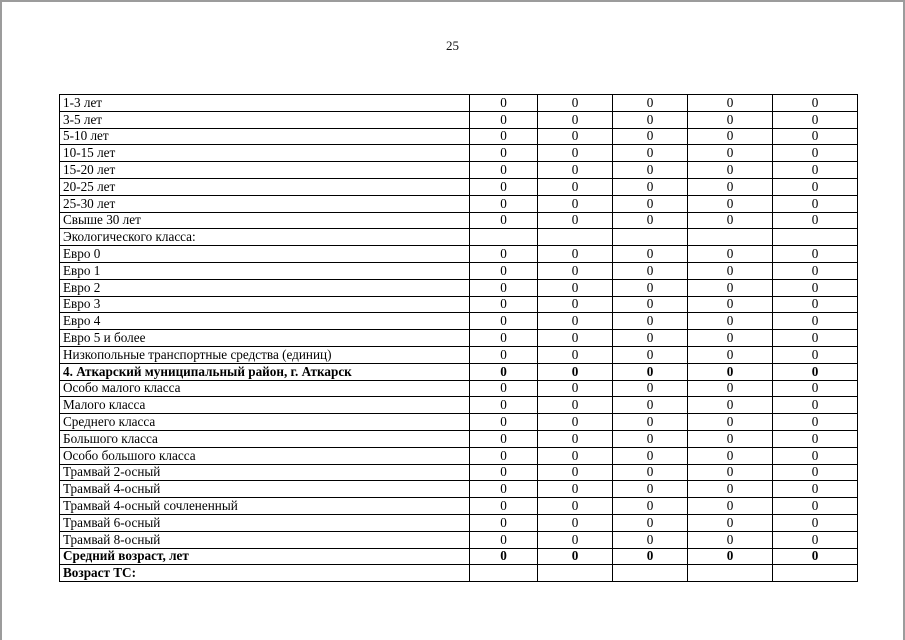  What do you see at coordinates (264, 539) in the screenshot?
I see `row-label: Трамвай 8-осный` at bounding box center [264, 539].